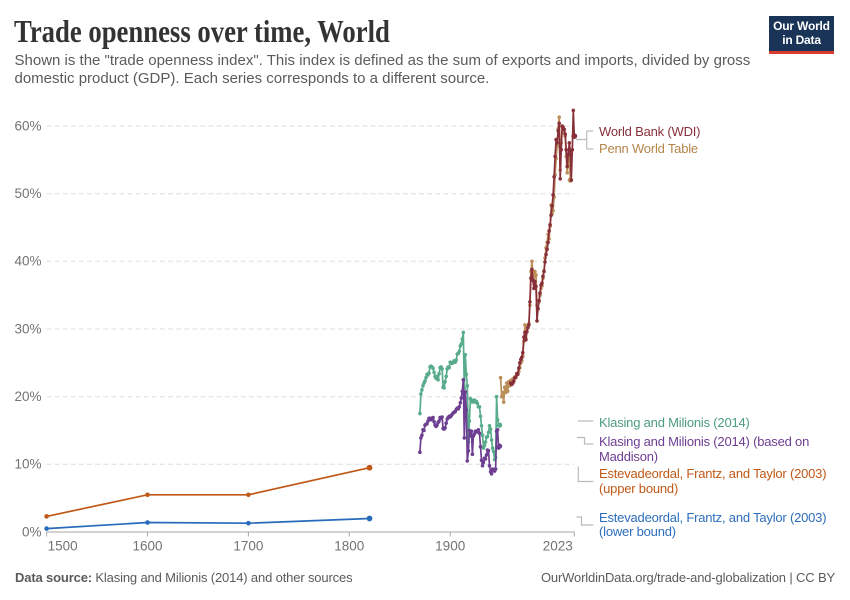 Image resolution: width=850 pixels, height=600 pixels. What do you see at coordinates (27, 396) in the screenshot?
I see `svg-text: 20%` at bounding box center [27, 396].